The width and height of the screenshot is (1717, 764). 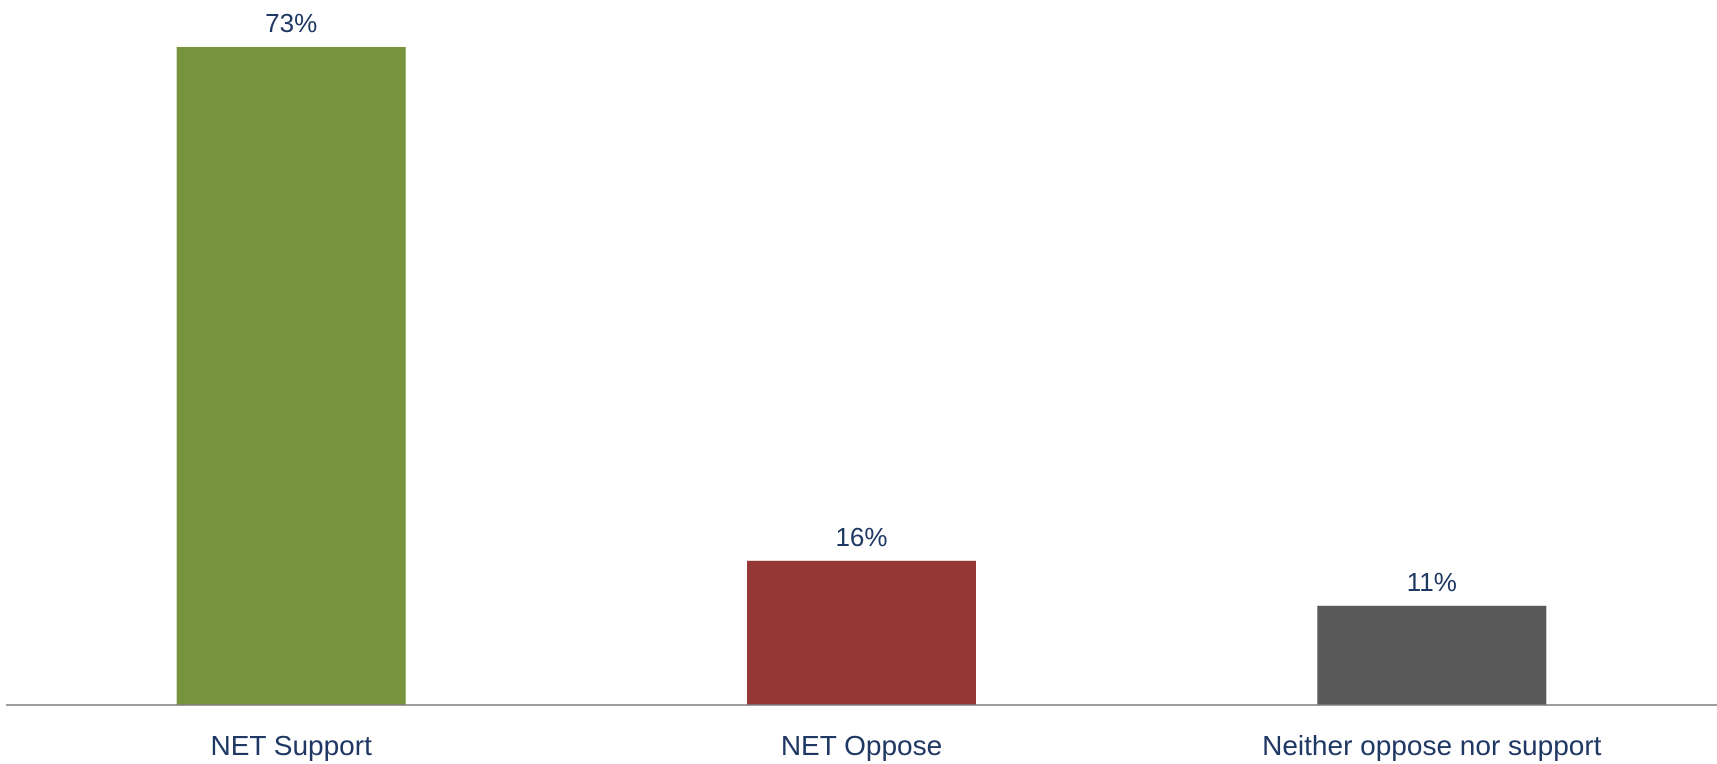 What do you see at coordinates (291, 376) in the screenshot?
I see `bar-net-support` at bounding box center [291, 376].